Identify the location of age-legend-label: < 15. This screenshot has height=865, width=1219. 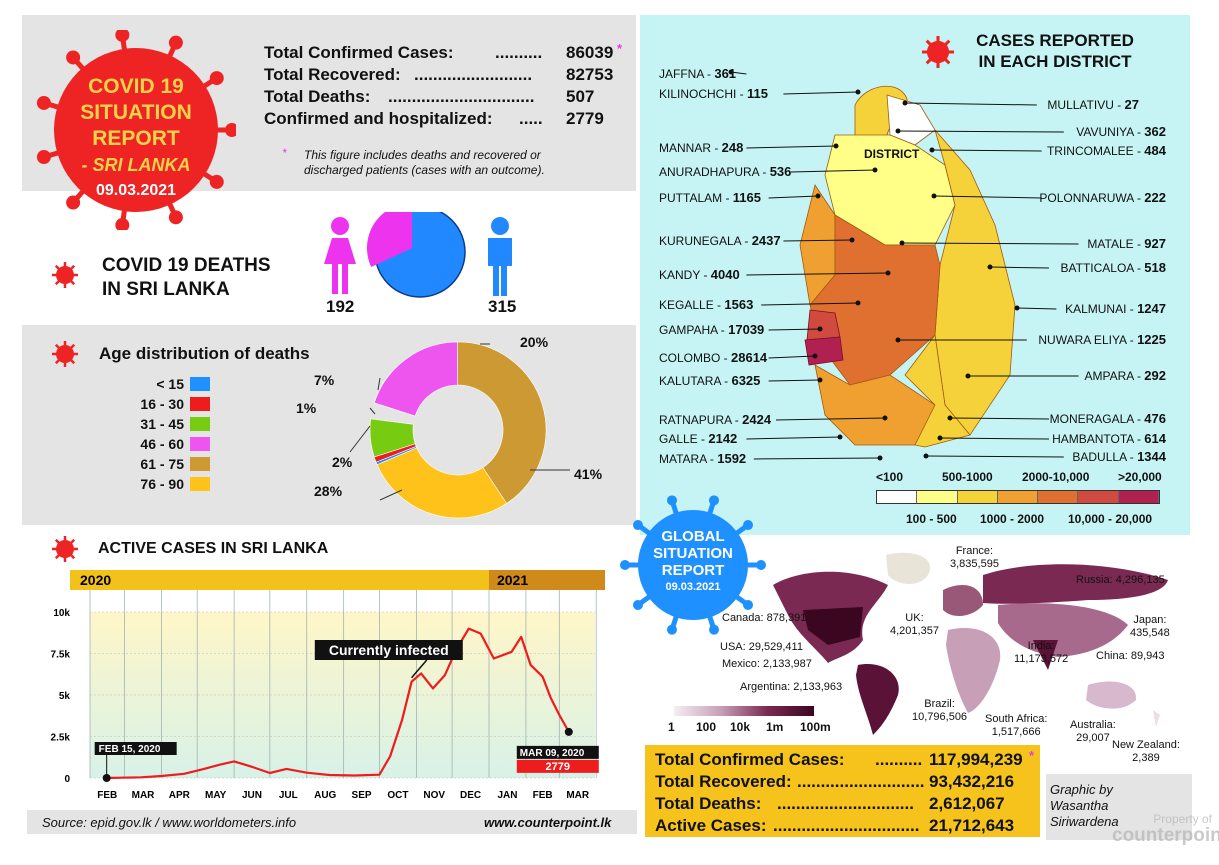
(170, 384).